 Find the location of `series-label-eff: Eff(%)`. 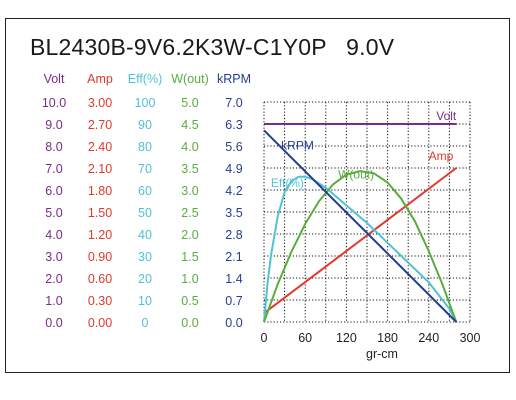

series-label-eff: Eff(%) is located at coordinates (287, 183).